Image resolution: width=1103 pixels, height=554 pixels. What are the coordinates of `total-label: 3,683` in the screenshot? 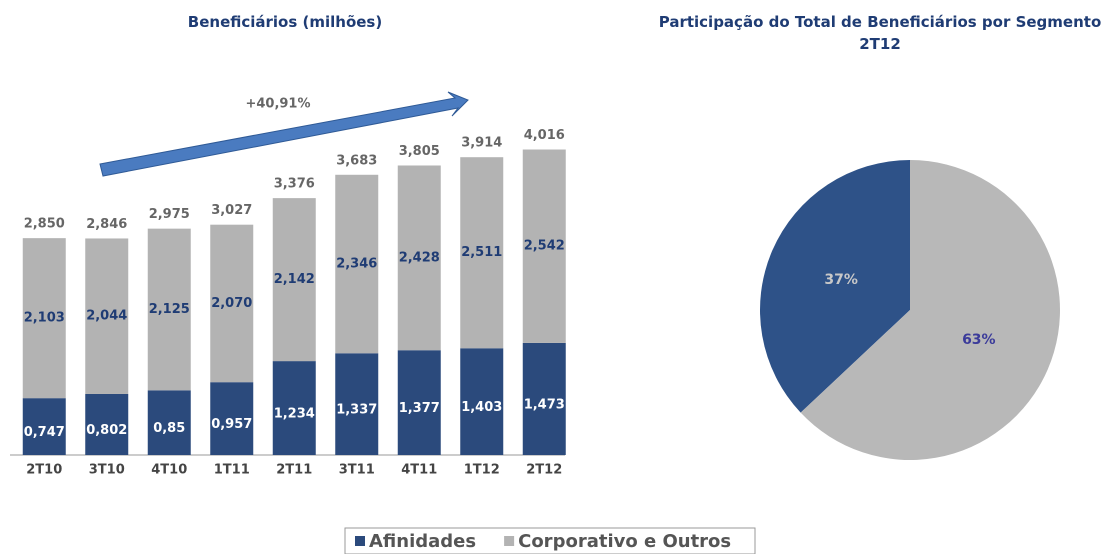 It's located at (356, 160).